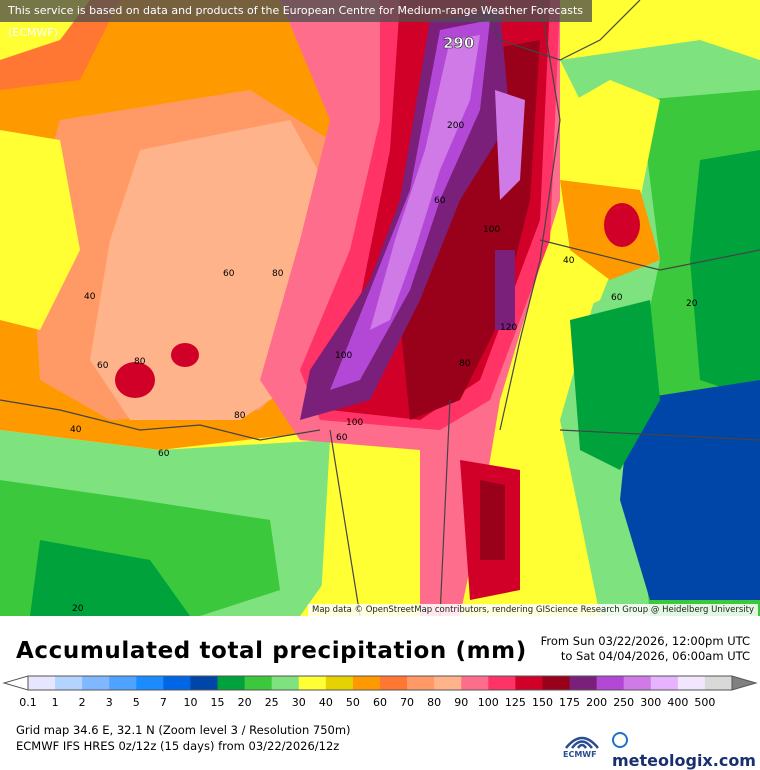  What do you see at coordinates (345, 522) in the screenshot?
I see `border-line-sinai` at bounding box center [345, 522].